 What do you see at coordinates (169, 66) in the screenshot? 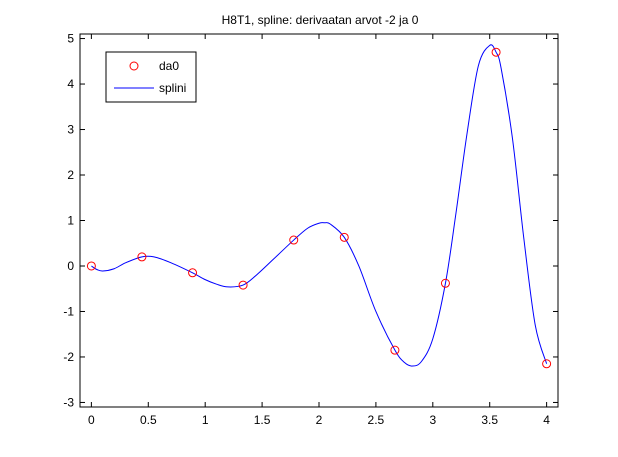
I see `legend-label-da0: da0` at bounding box center [169, 66].